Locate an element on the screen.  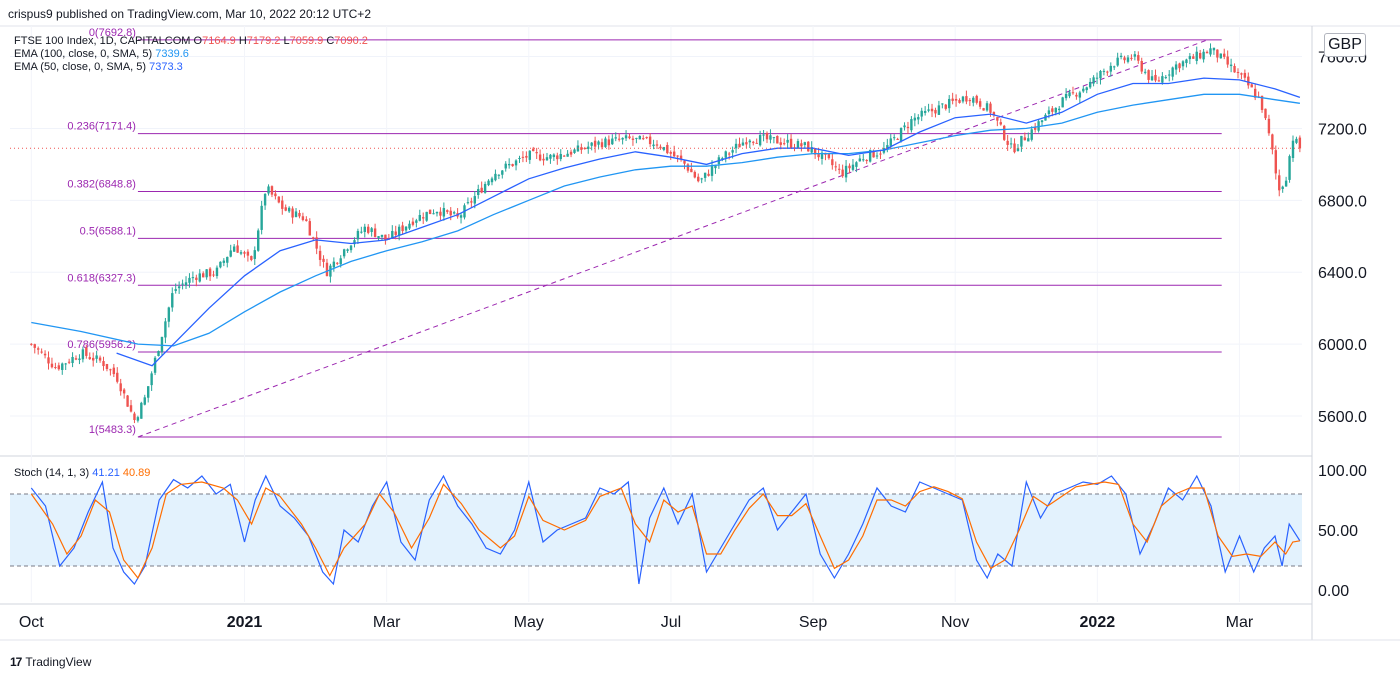
ohlc-high: 7179.2 is located at coordinates (263, 41).